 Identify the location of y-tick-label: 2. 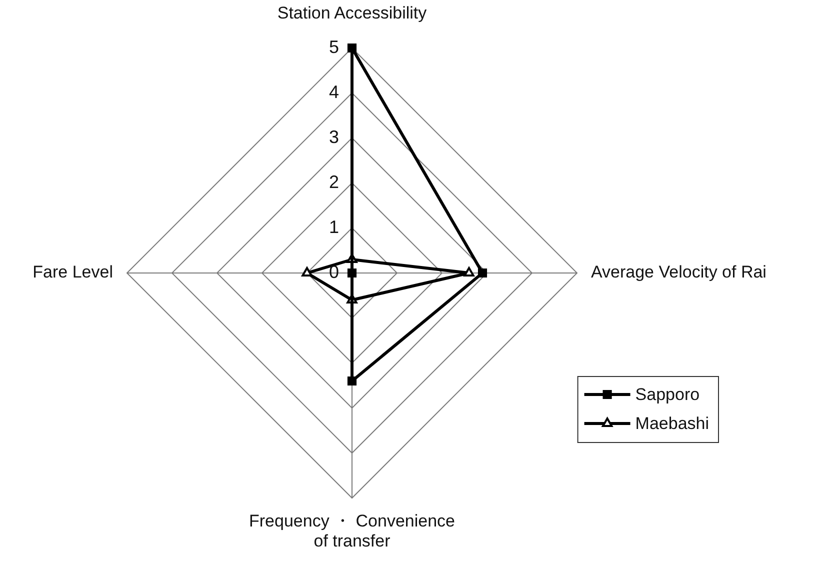
(333, 182).